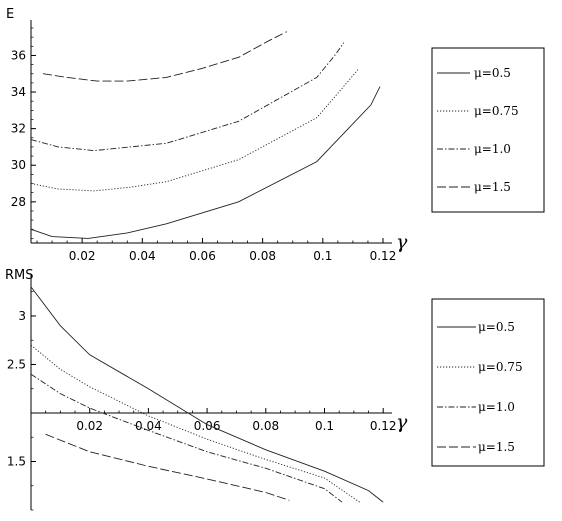  I want to click on energy-legend-label-2: μ=1.0, so click(492, 149).